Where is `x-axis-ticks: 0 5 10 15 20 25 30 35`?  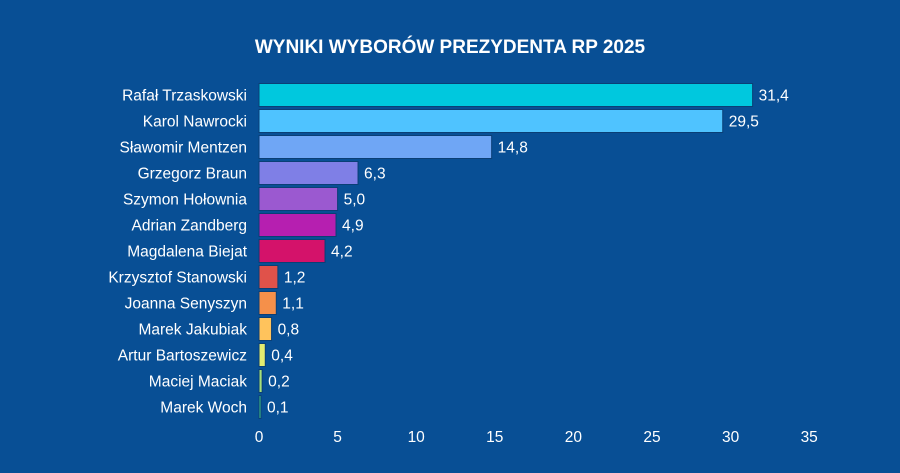 x-axis-ticks: 0 5 10 15 20 25 30 35 is located at coordinates (536, 437).